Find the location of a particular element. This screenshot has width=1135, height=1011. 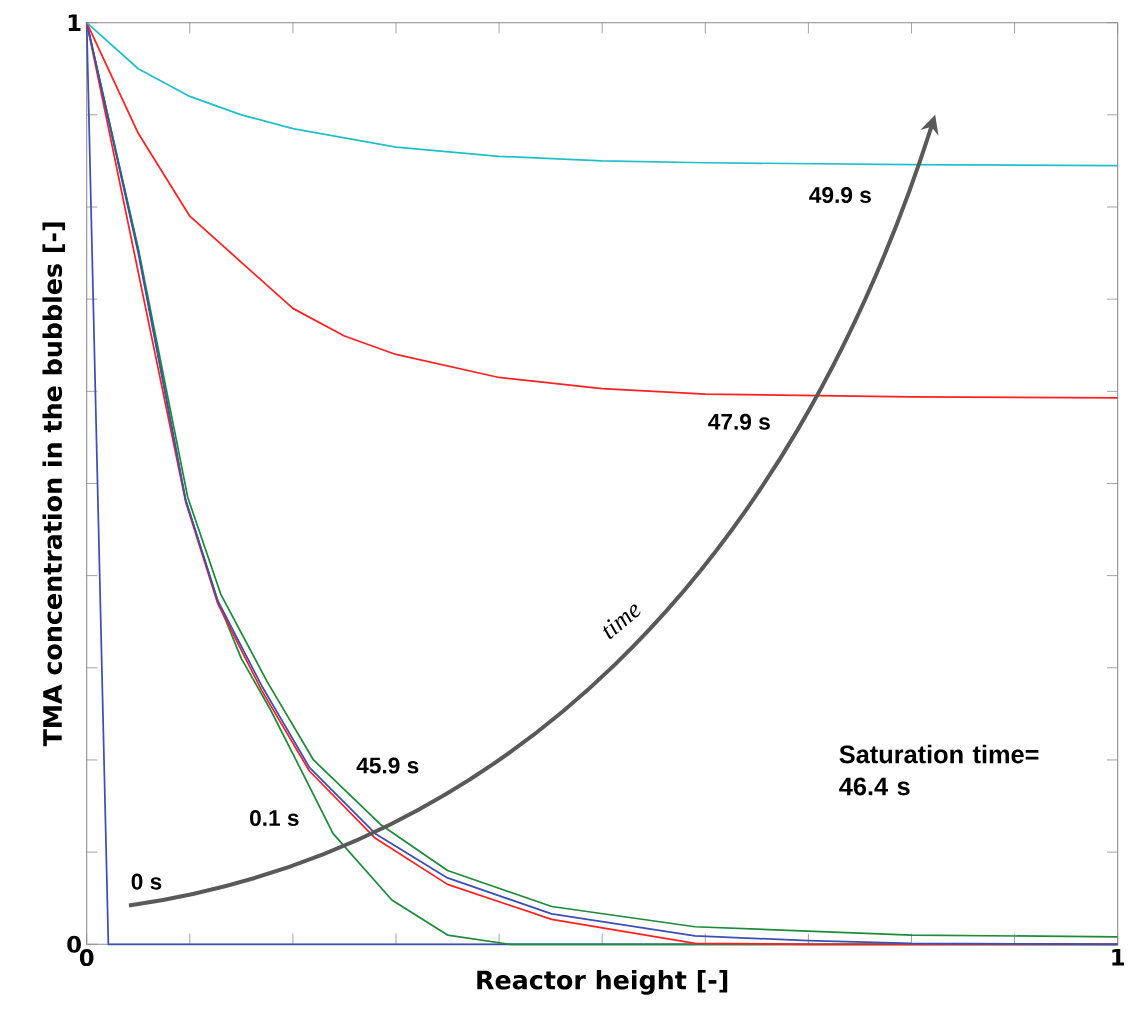

annotation: time is located at coordinates (622, 621).